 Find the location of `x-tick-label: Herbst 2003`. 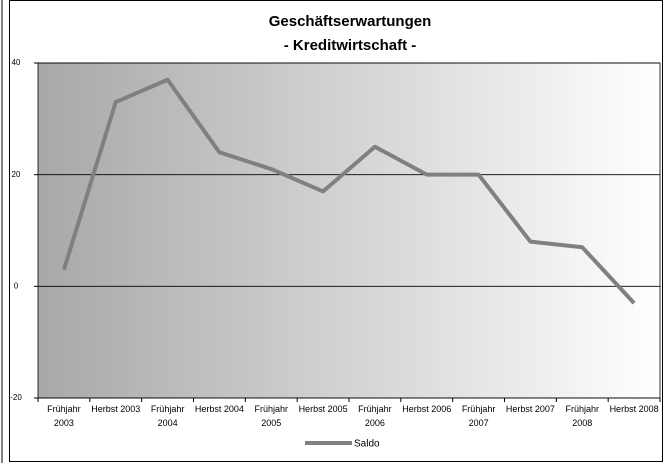

x-tick-label: Herbst 2003 is located at coordinates (116, 409).